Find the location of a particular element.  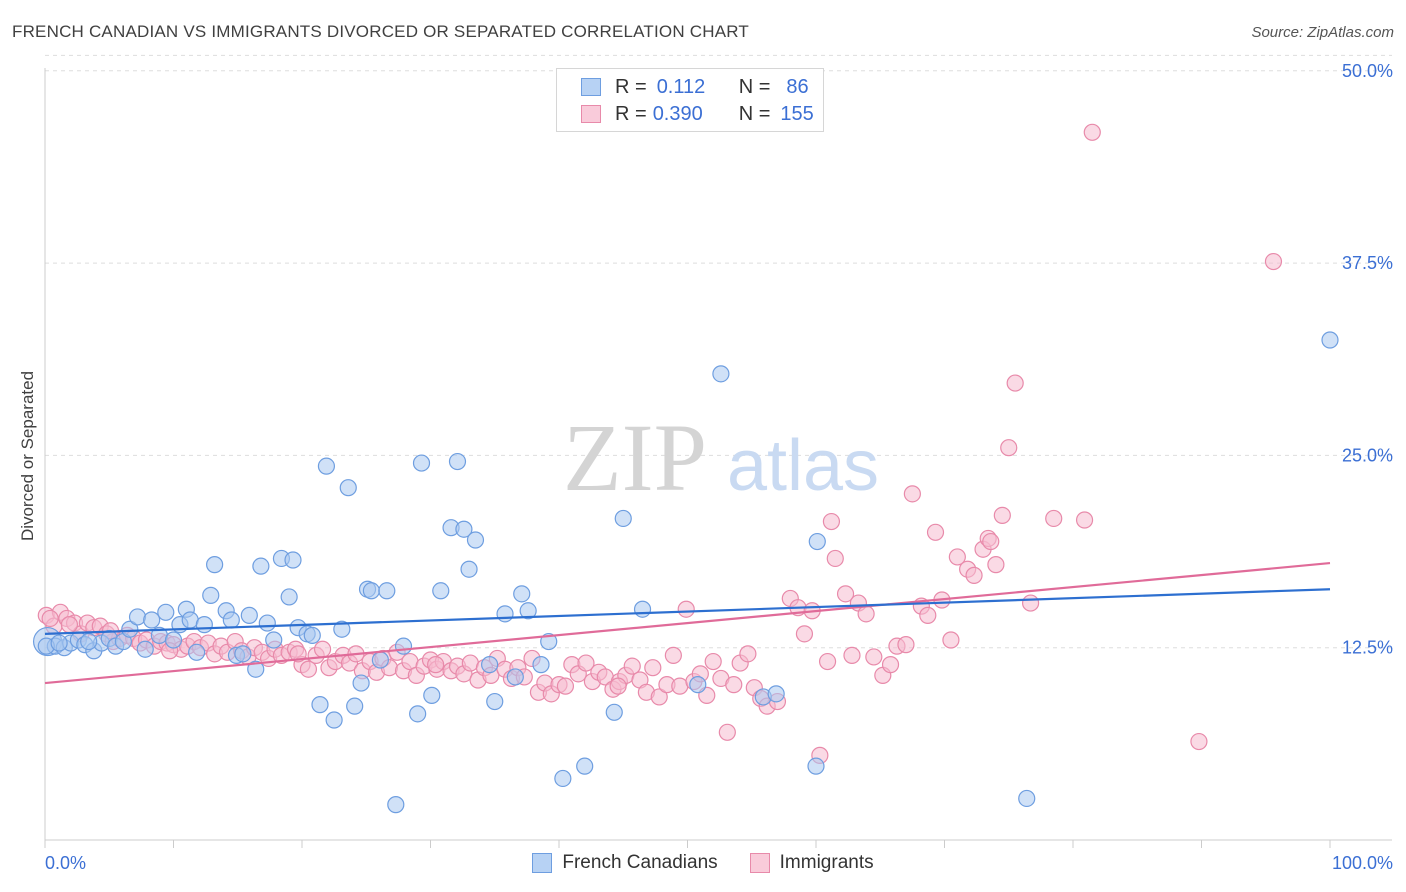

y-tick-label: 37.5% is located at coordinates (1367, 263).